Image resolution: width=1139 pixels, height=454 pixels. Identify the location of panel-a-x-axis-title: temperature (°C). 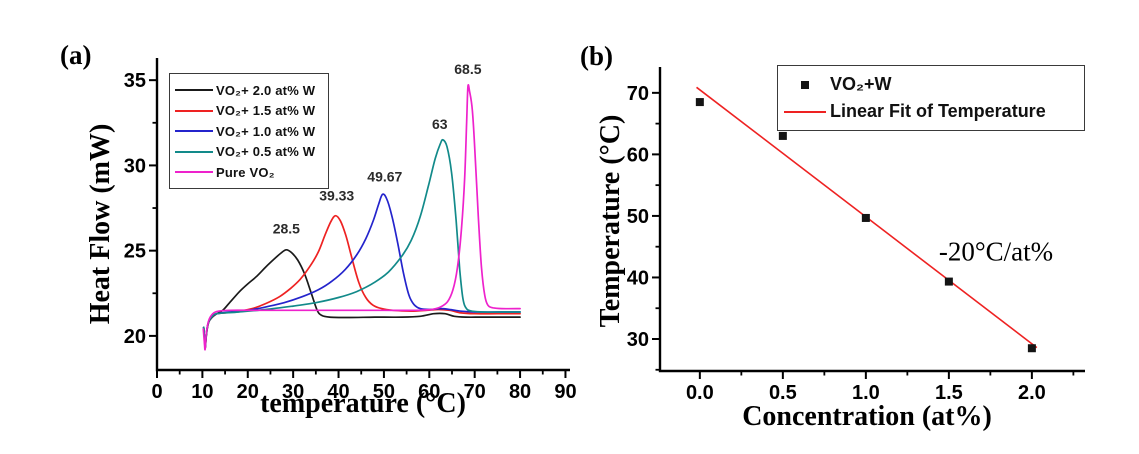
(363, 403).